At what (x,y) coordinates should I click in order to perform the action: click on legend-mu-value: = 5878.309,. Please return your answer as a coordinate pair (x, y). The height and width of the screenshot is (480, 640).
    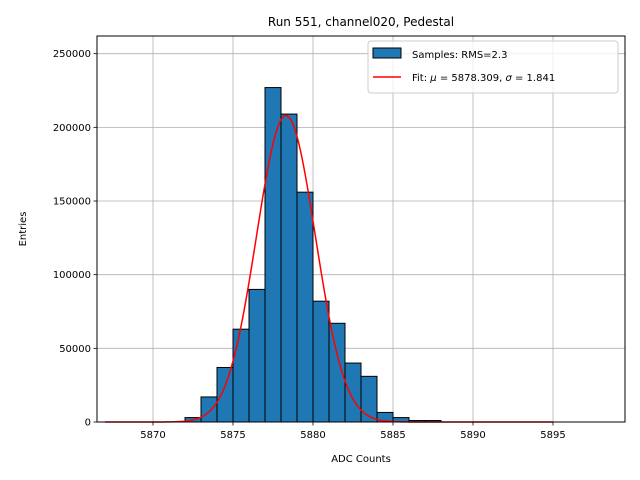
    Looking at the image, I should click on (471, 78).